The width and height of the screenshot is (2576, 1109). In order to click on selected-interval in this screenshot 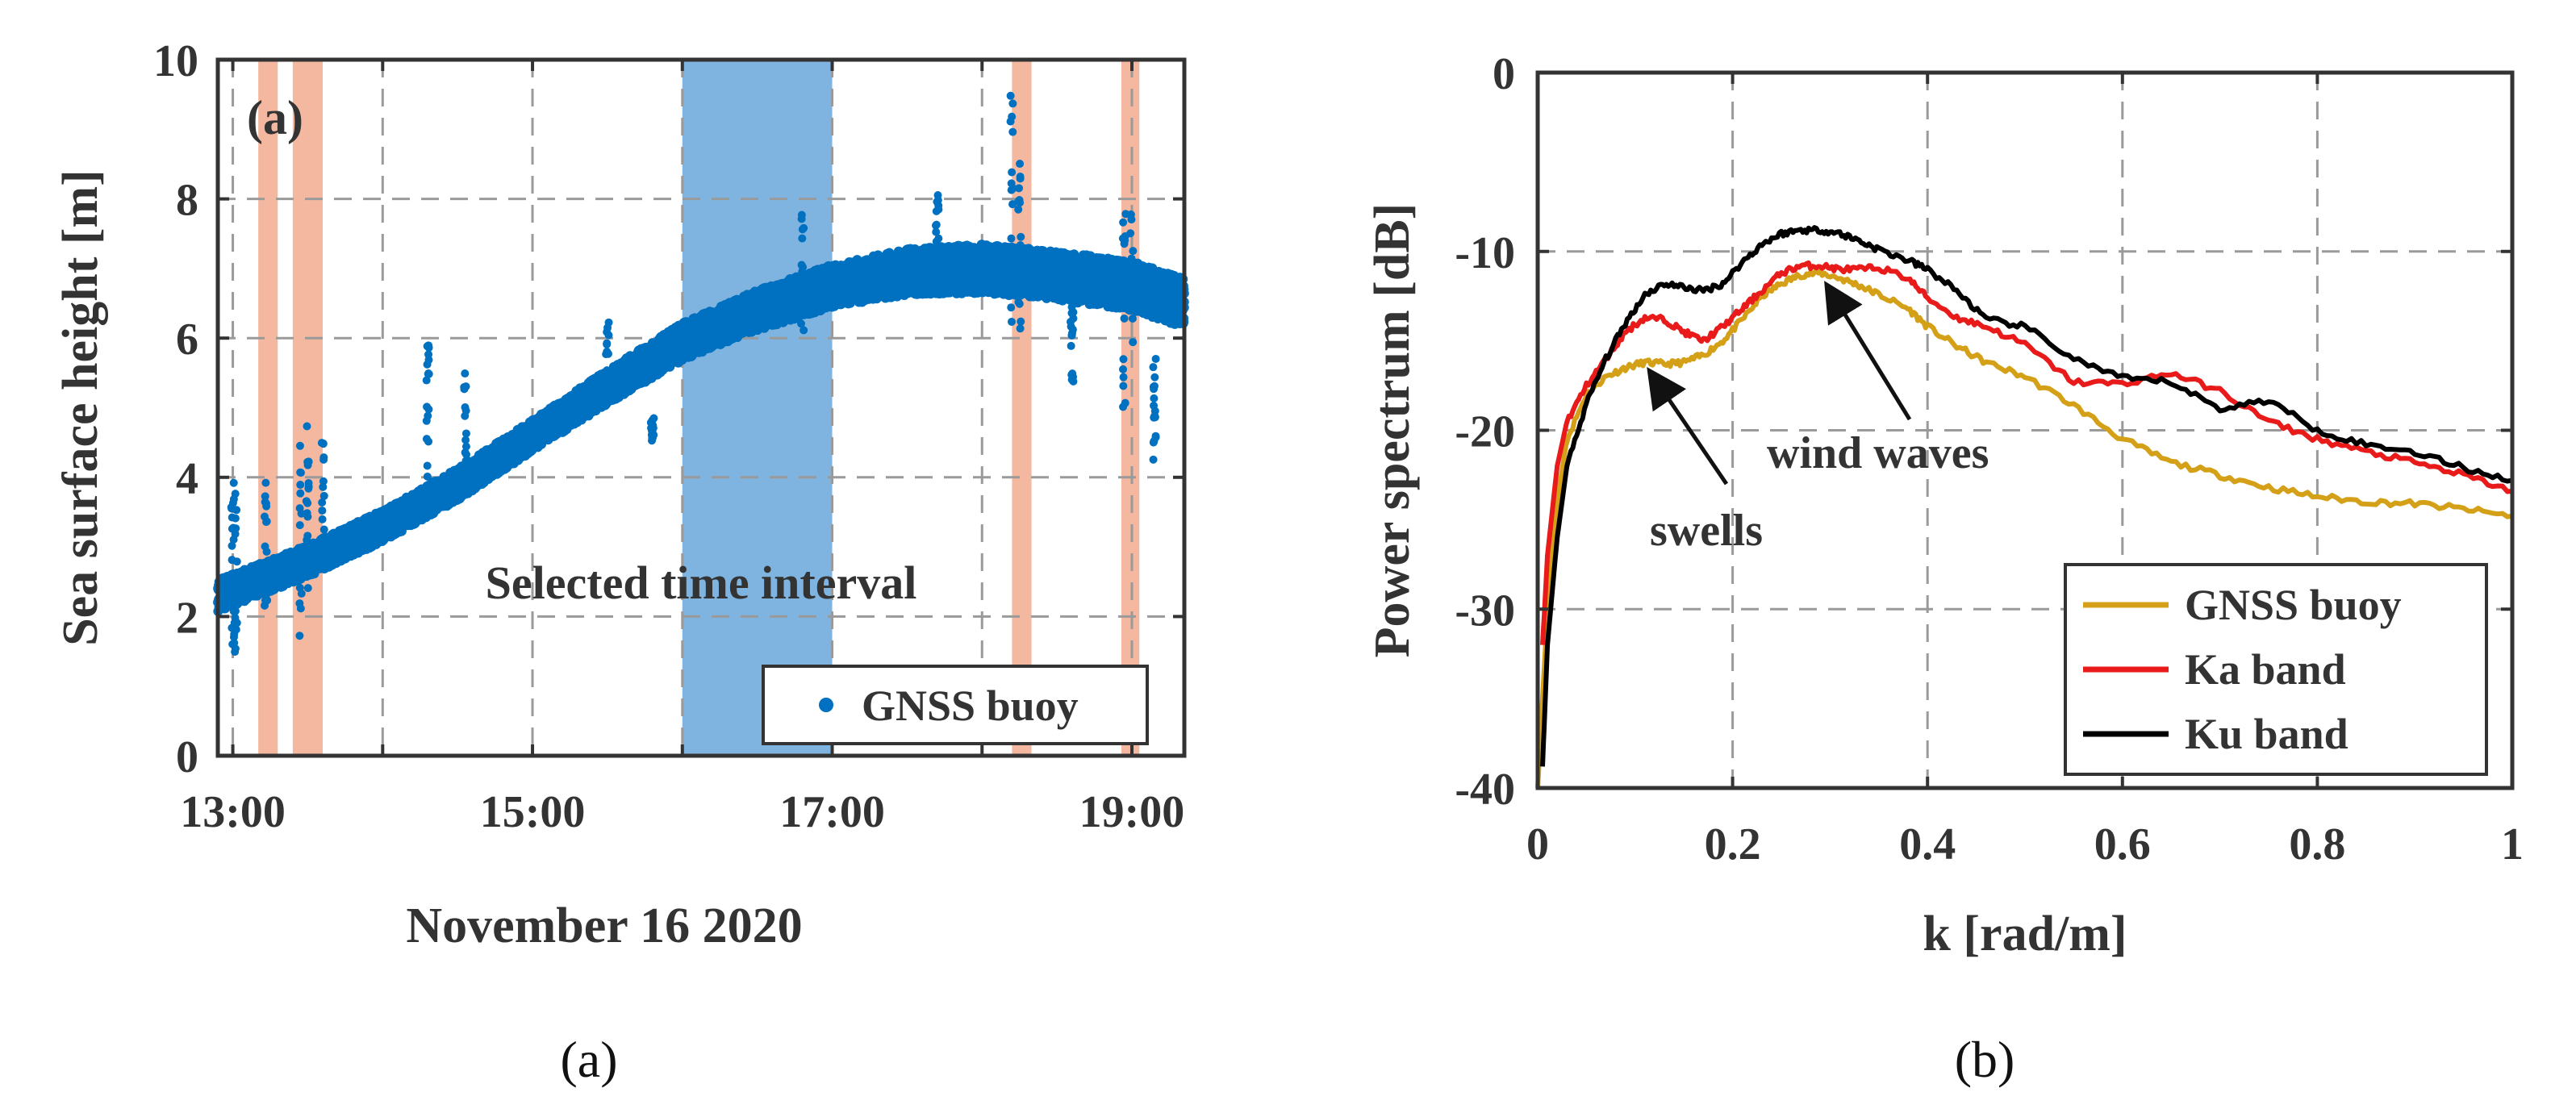, I will do `click(757, 408)`.